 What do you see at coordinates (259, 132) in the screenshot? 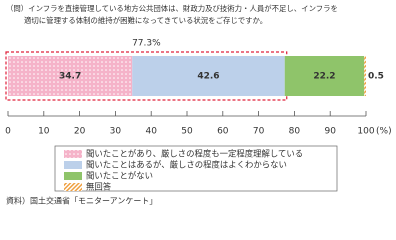
I see `x-tick-label: 70` at bounding box center [259, 132].